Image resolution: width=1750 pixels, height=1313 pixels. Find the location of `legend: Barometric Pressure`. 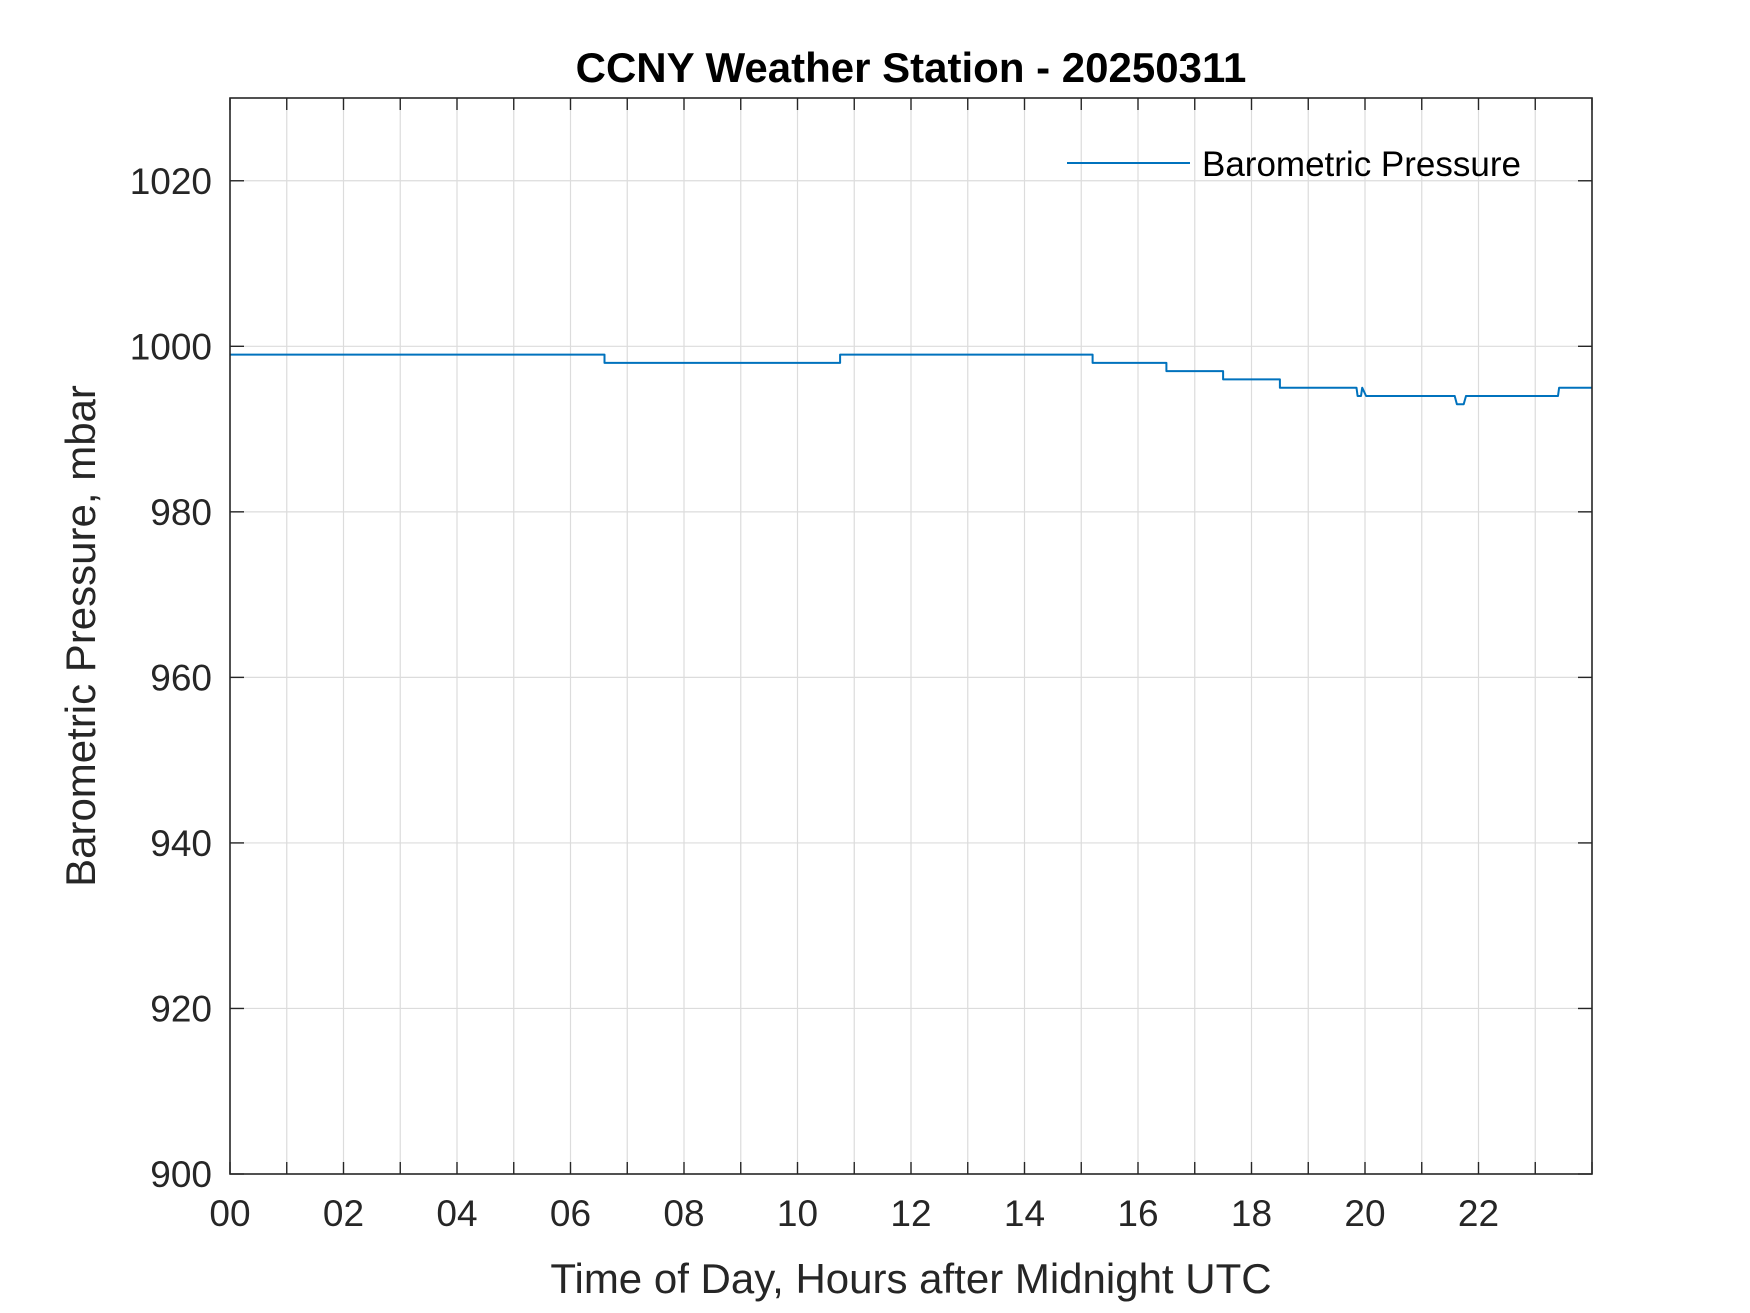

legend: Barometric Pressure is located at coordinates (1294, 164).